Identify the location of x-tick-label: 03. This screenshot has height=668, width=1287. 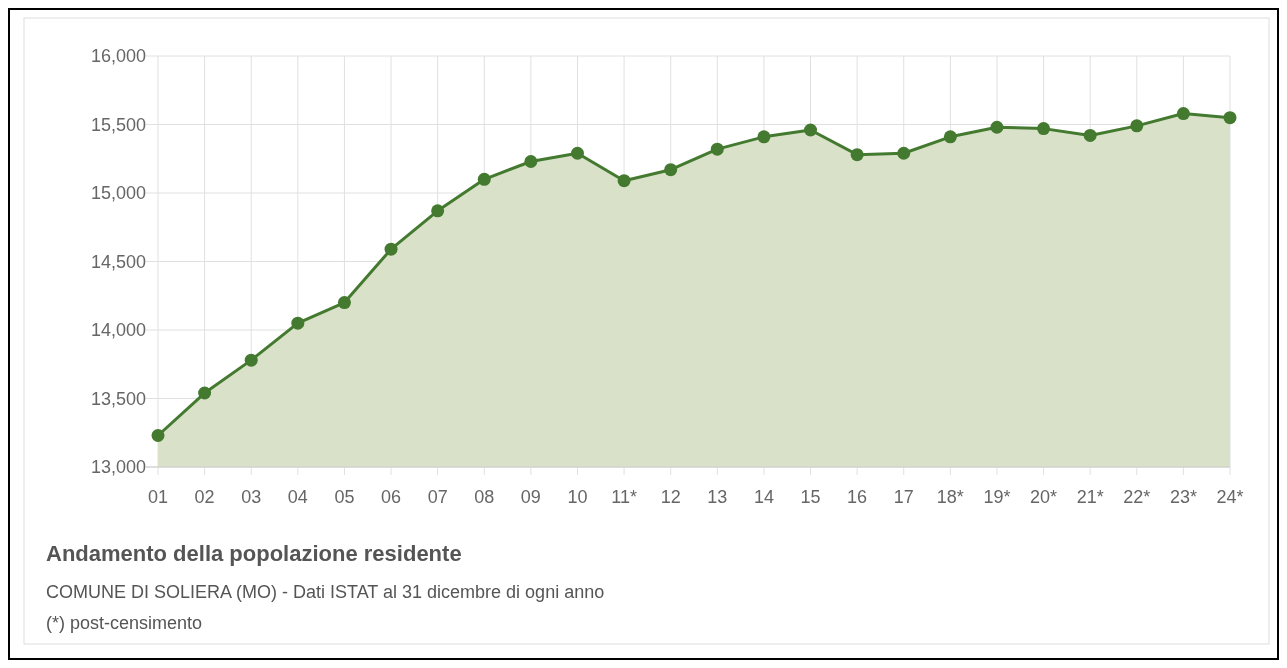
(251, 497).